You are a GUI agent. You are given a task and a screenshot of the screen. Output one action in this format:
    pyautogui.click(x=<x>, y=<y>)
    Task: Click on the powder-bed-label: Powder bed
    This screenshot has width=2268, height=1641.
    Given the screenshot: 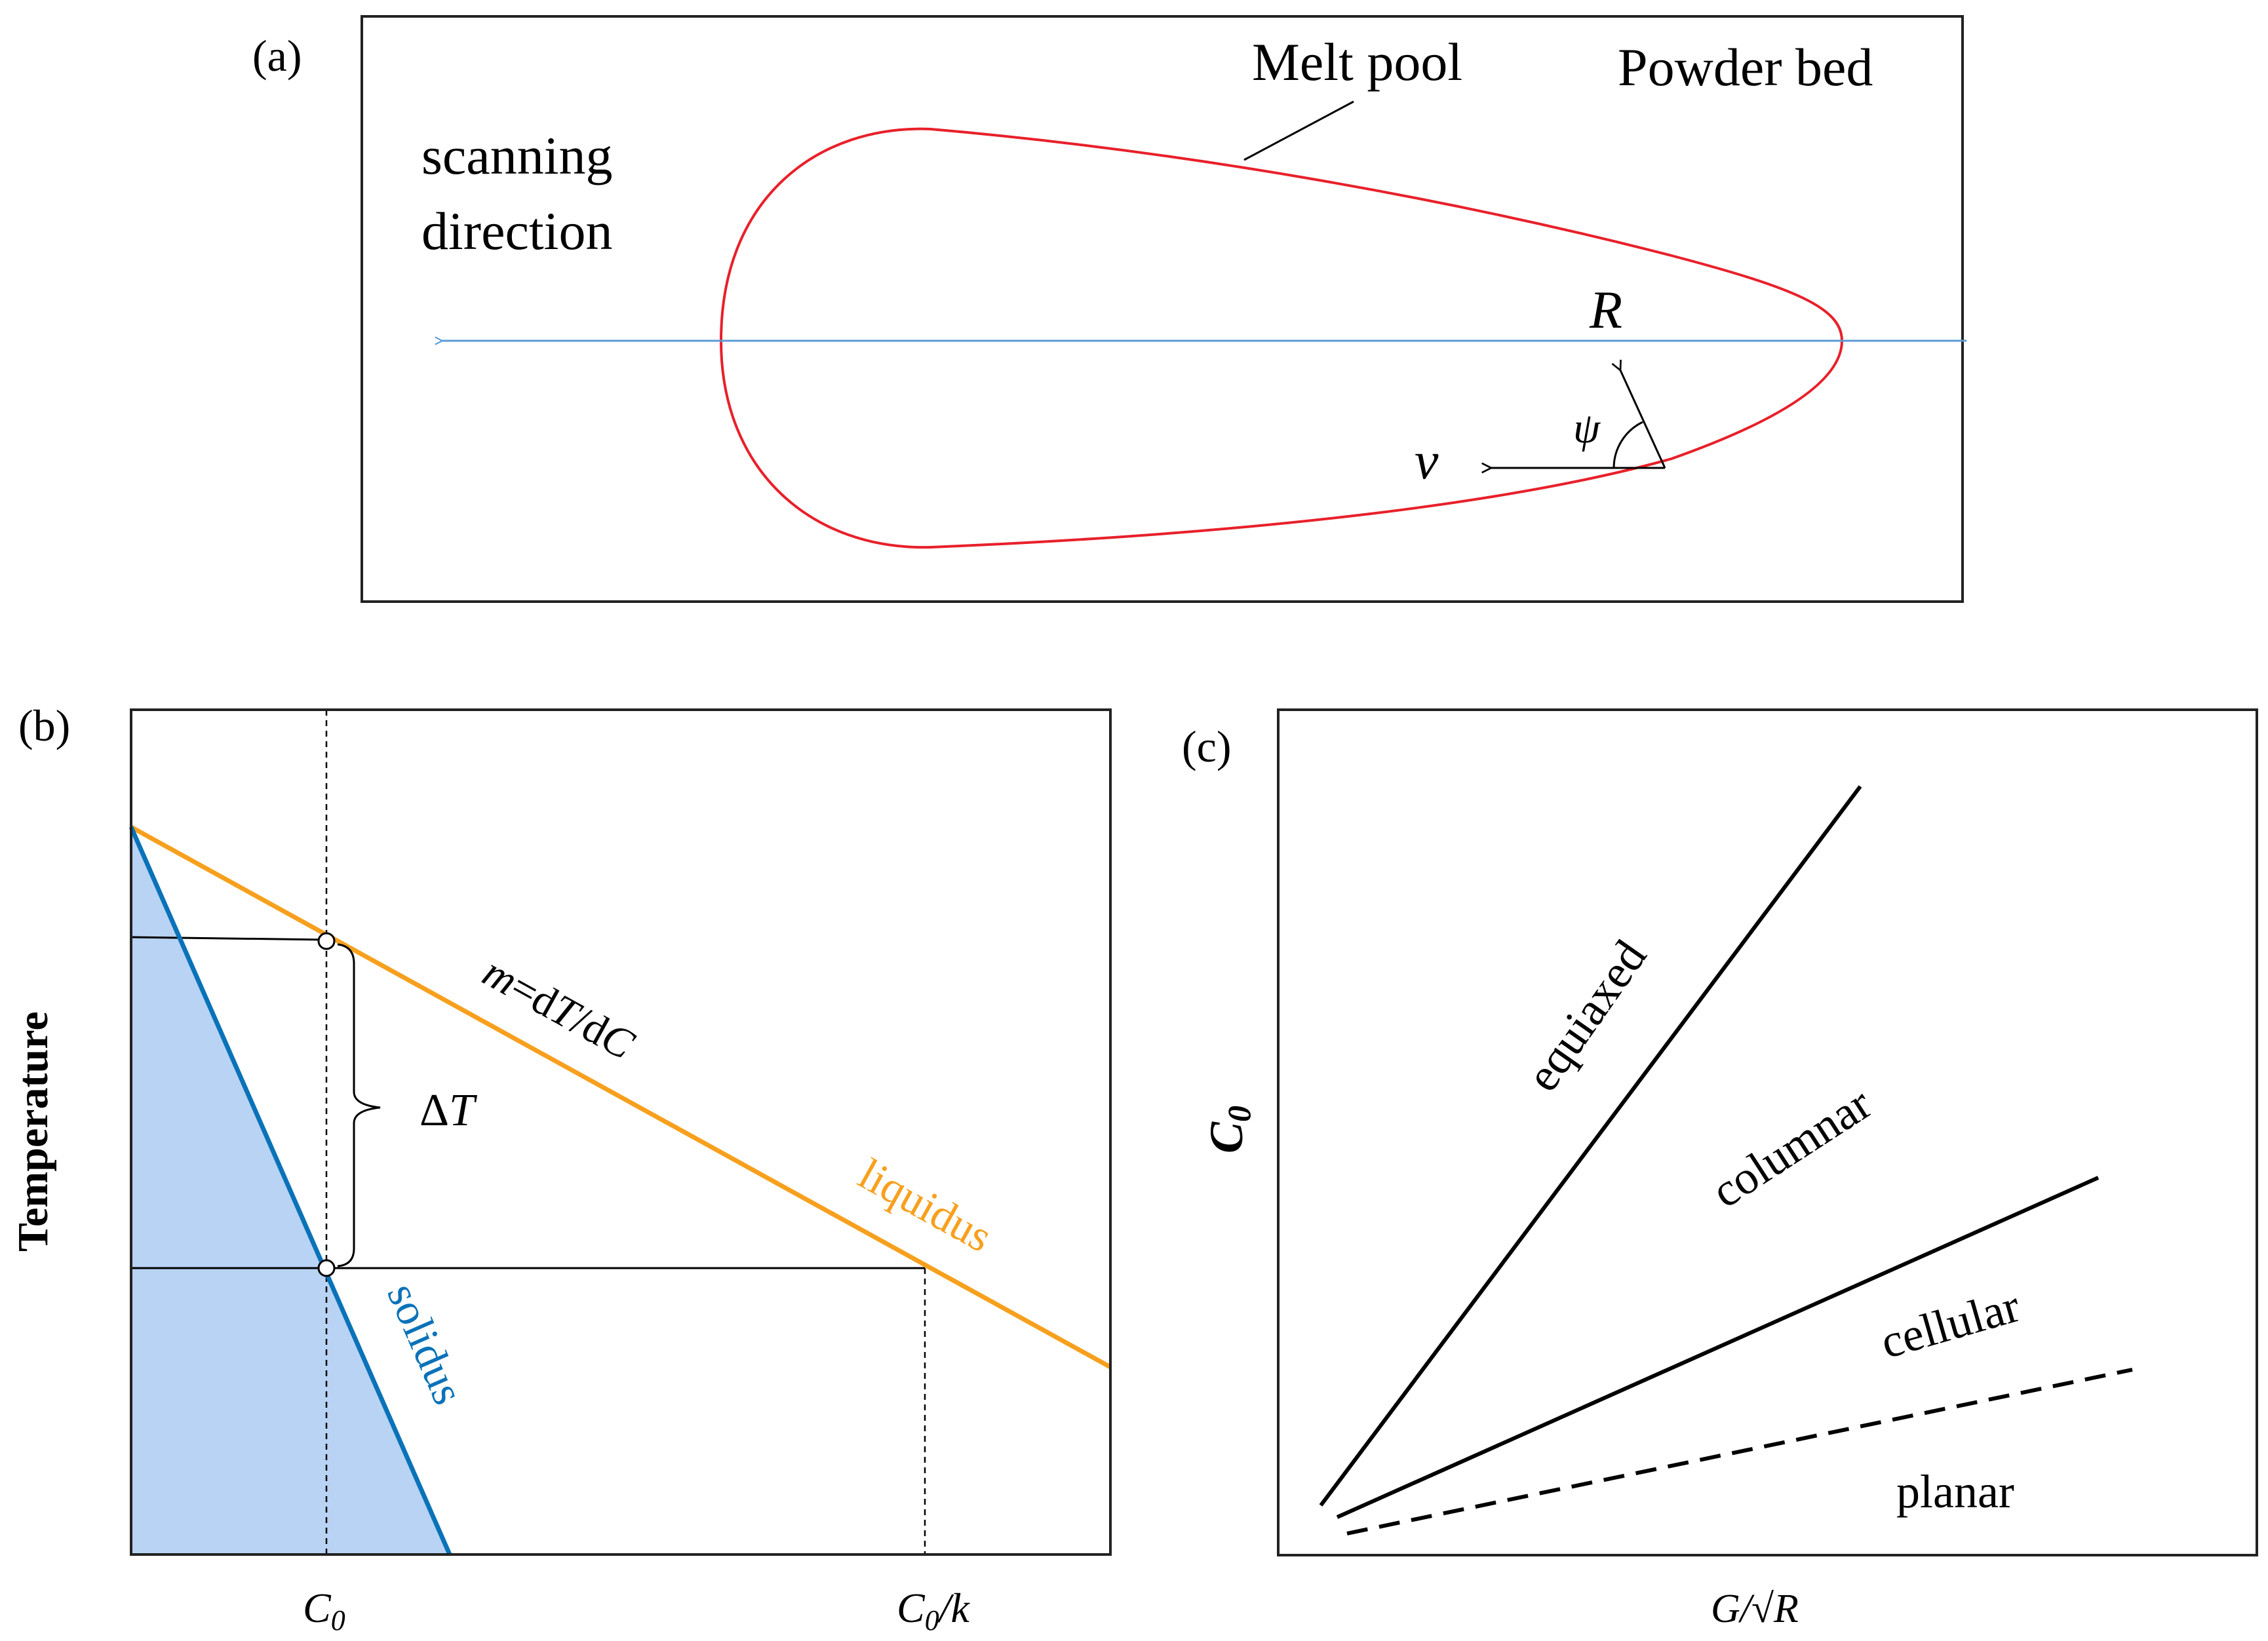 What is the action you would take?
    pyautogui.click(x=1745, y=67)
    